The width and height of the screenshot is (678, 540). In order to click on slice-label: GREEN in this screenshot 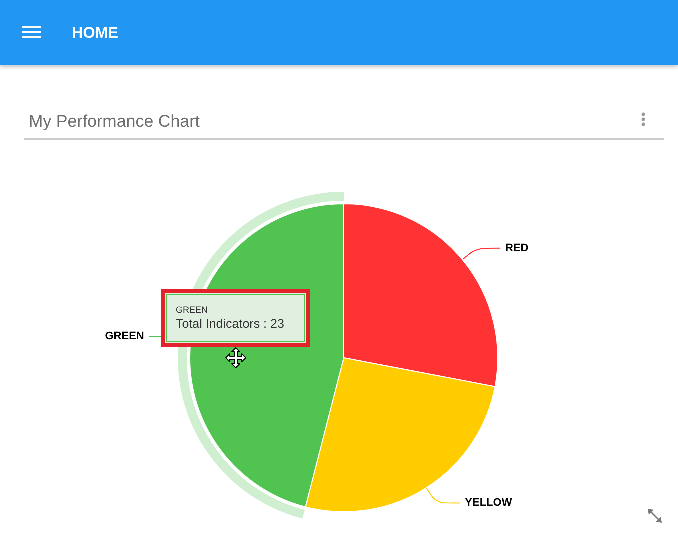, I will do `click(124, 336)`.